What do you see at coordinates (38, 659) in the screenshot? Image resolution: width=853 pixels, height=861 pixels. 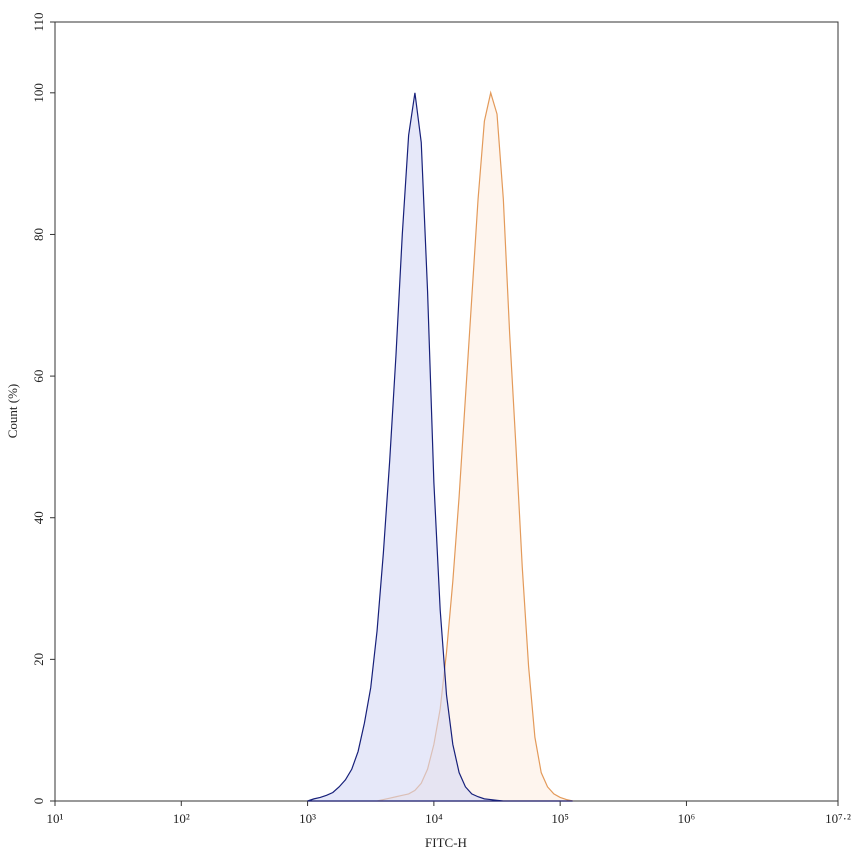 I see `y-tick-label: 20` at bounding box center [38, 659].